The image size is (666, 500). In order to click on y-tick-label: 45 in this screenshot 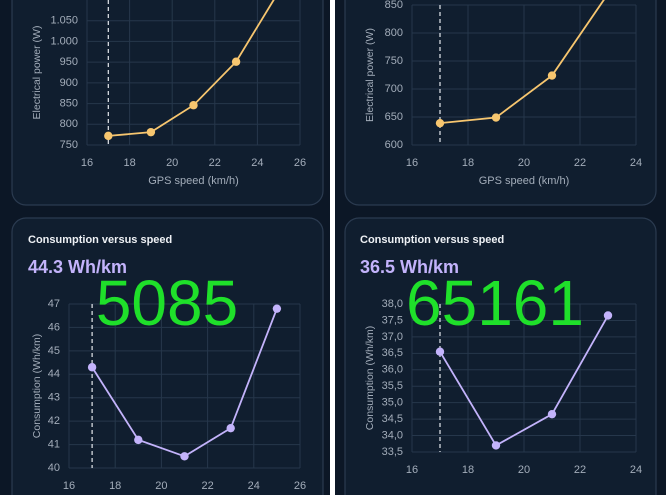, I will do `click(54, 351)`.